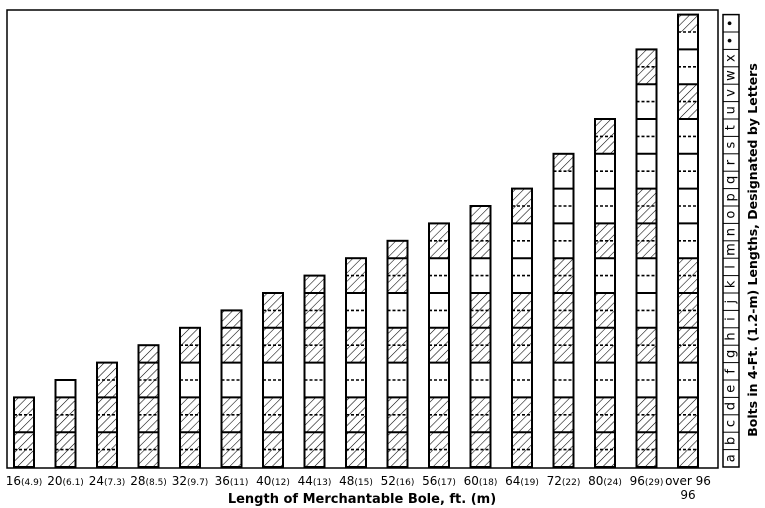  I want to click on x-tick-label: 48(15), so click(356, 481).